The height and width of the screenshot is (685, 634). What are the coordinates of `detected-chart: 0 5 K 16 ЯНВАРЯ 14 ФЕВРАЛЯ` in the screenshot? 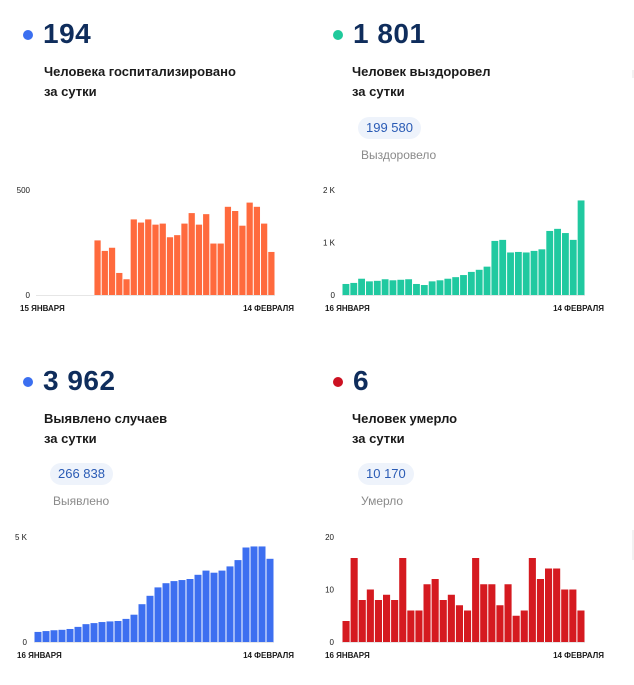 It's located at (154, 596).